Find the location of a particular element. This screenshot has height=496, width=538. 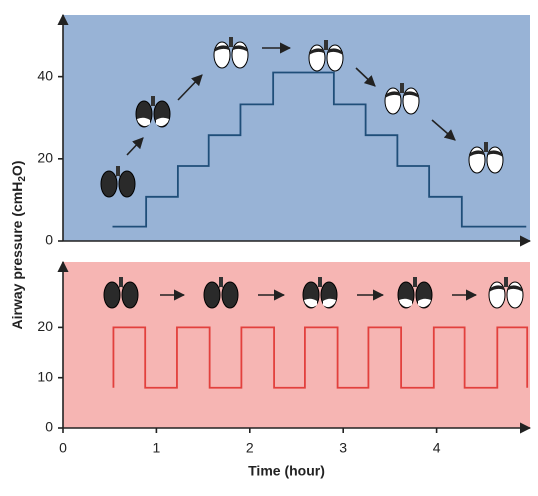

x-tick-label: 3 is located at coordinates (343, 448).